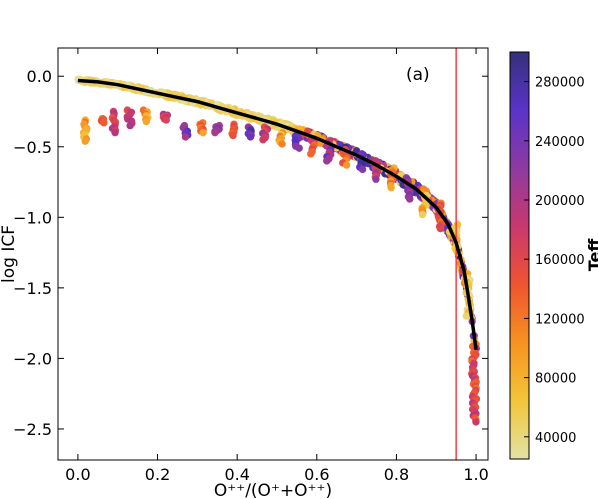 This screenshot has height=499, width=598. I want to click on x-axis-label: O⁺⁺/(O⁺+O⁺⁺), so click(273, 490).